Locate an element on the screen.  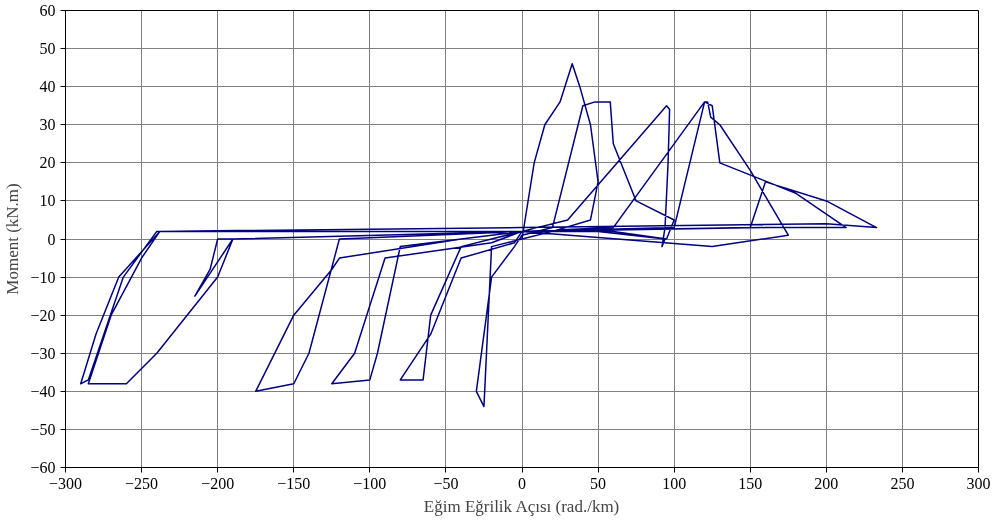
x-tick-label: −50 is located at coordinates (446, 483).